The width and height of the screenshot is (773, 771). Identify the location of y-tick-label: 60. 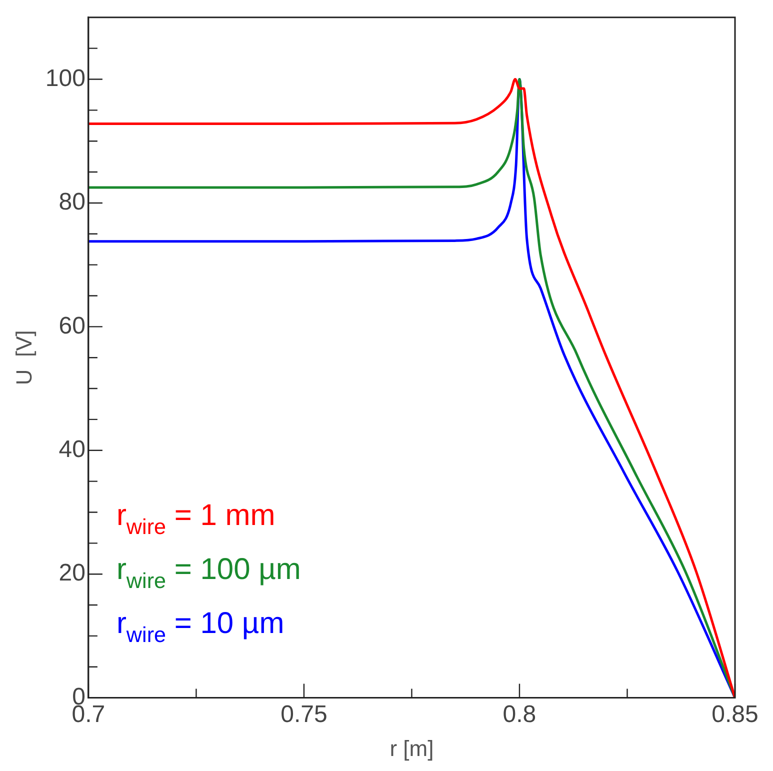
(72, 326).